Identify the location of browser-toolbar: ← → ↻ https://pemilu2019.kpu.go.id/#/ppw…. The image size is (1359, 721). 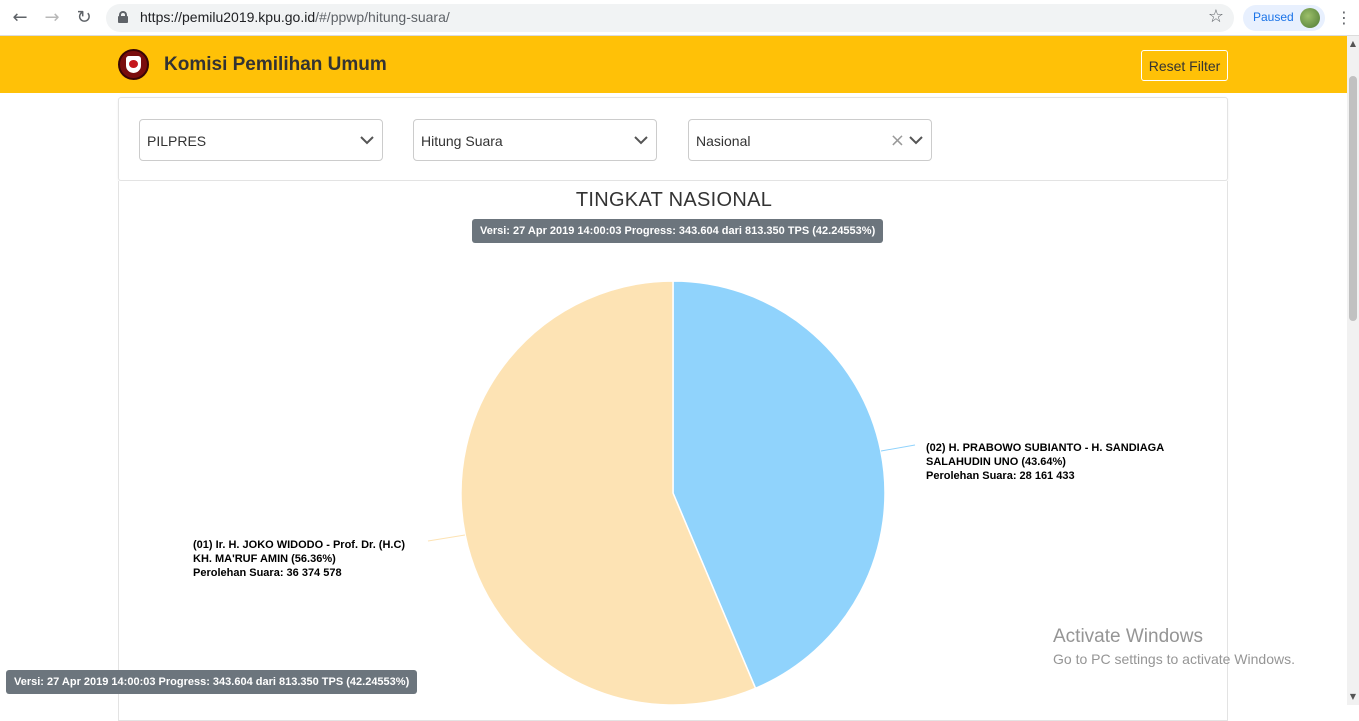
(679, 18).